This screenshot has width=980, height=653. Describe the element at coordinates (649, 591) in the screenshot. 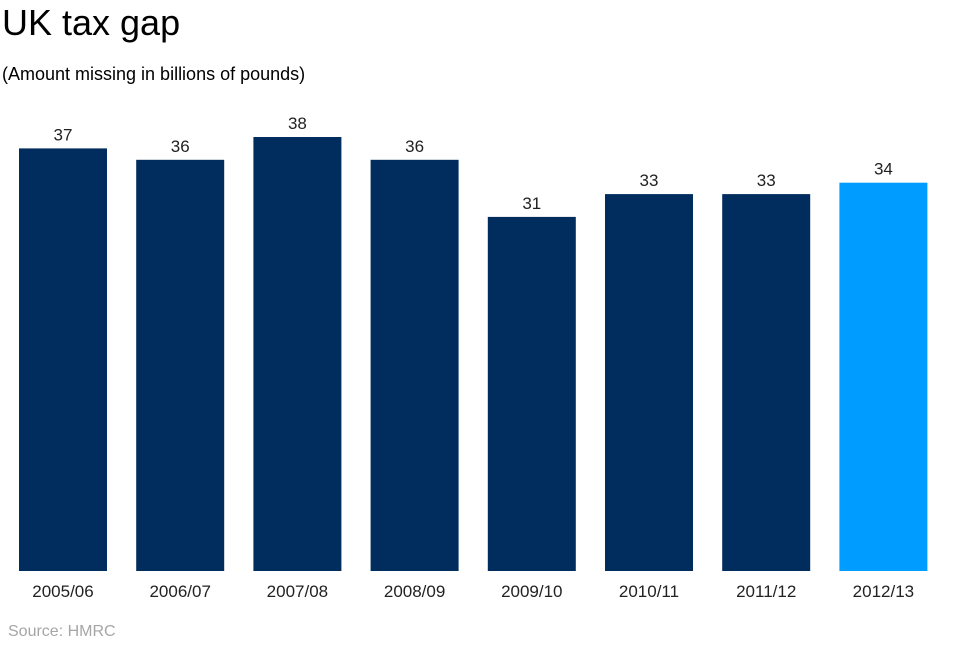

I see `category-label: 2010/11` at that location.